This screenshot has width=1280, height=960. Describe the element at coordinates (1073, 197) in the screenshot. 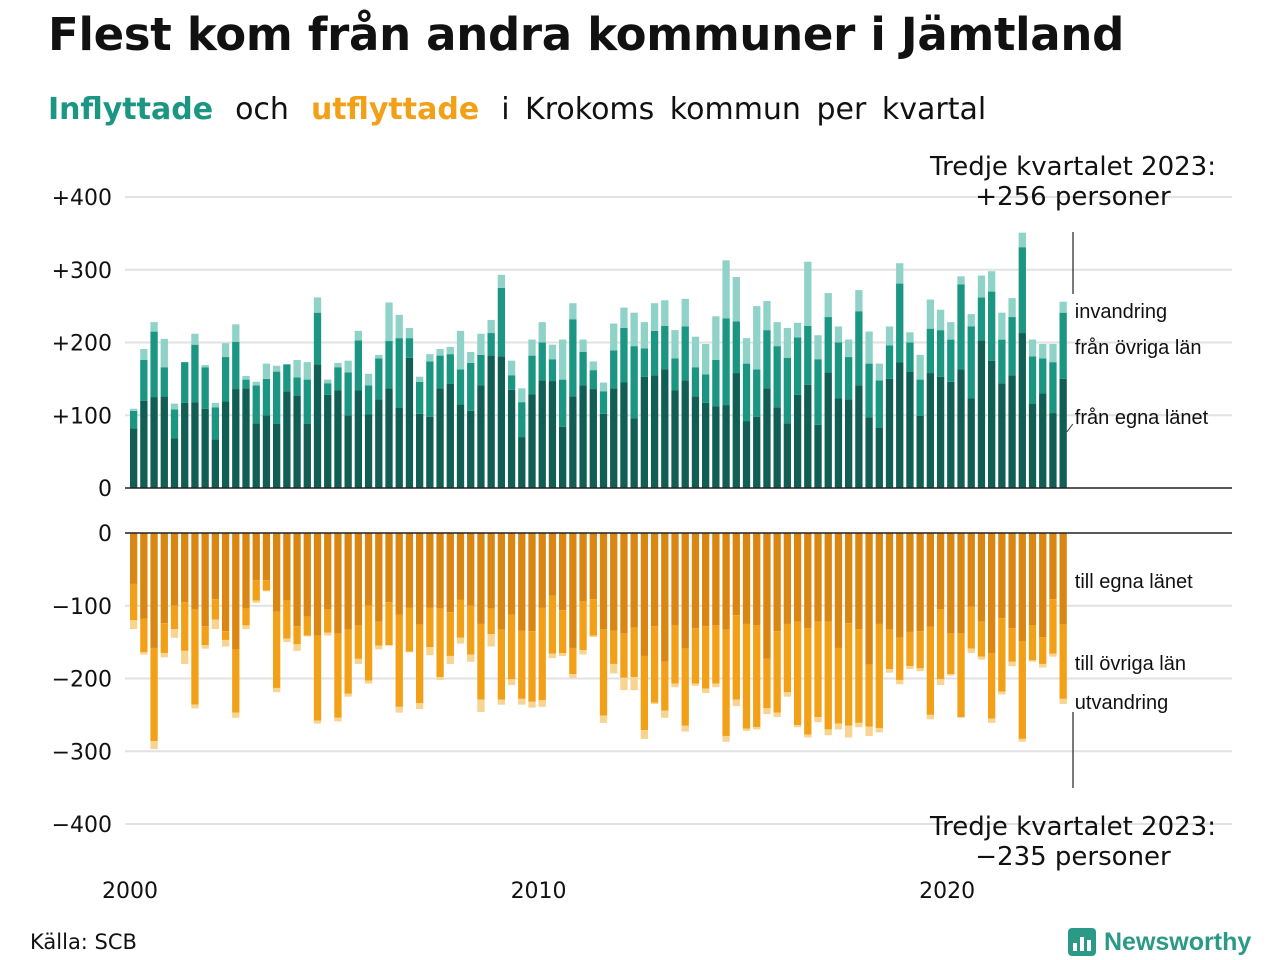

I see `annotation-top-value: +256 personer` at that location.